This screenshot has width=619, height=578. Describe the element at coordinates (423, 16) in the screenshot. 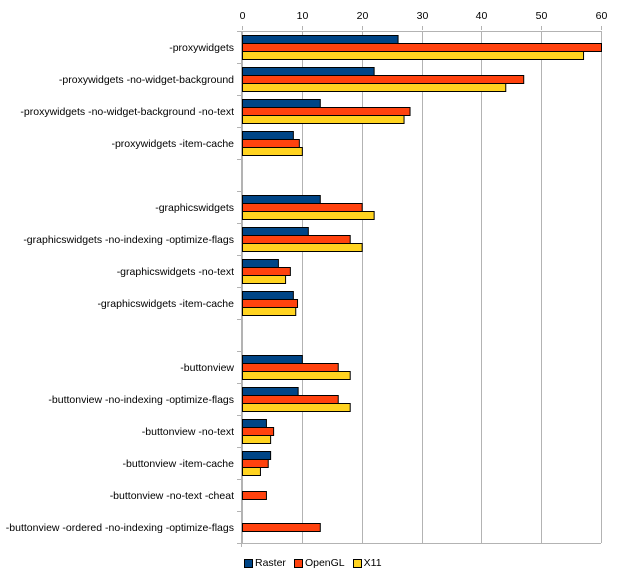

I see `x-tick-label: 30` at that location.